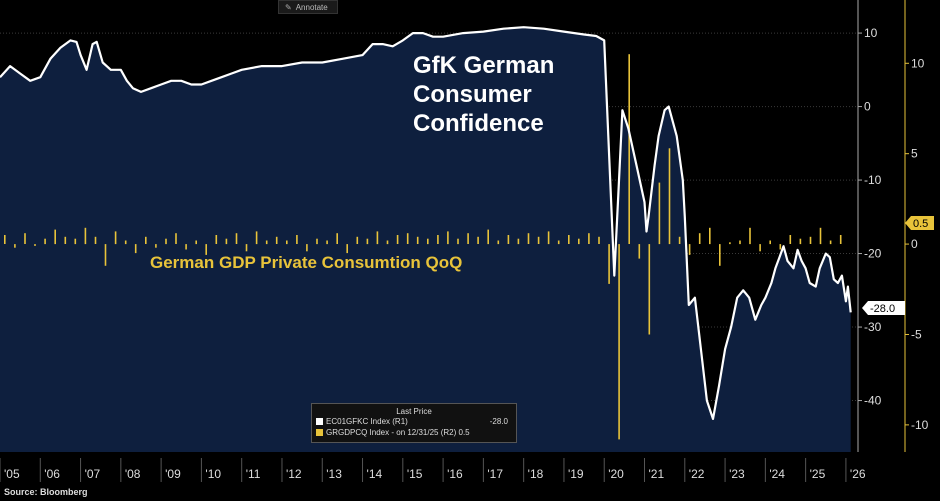 This screenshot has width=940, height=501. What do you see at coordinates (576, 474) in the screenshot?
I see `x-tick-label: '19` at bounding box center [576, 474].